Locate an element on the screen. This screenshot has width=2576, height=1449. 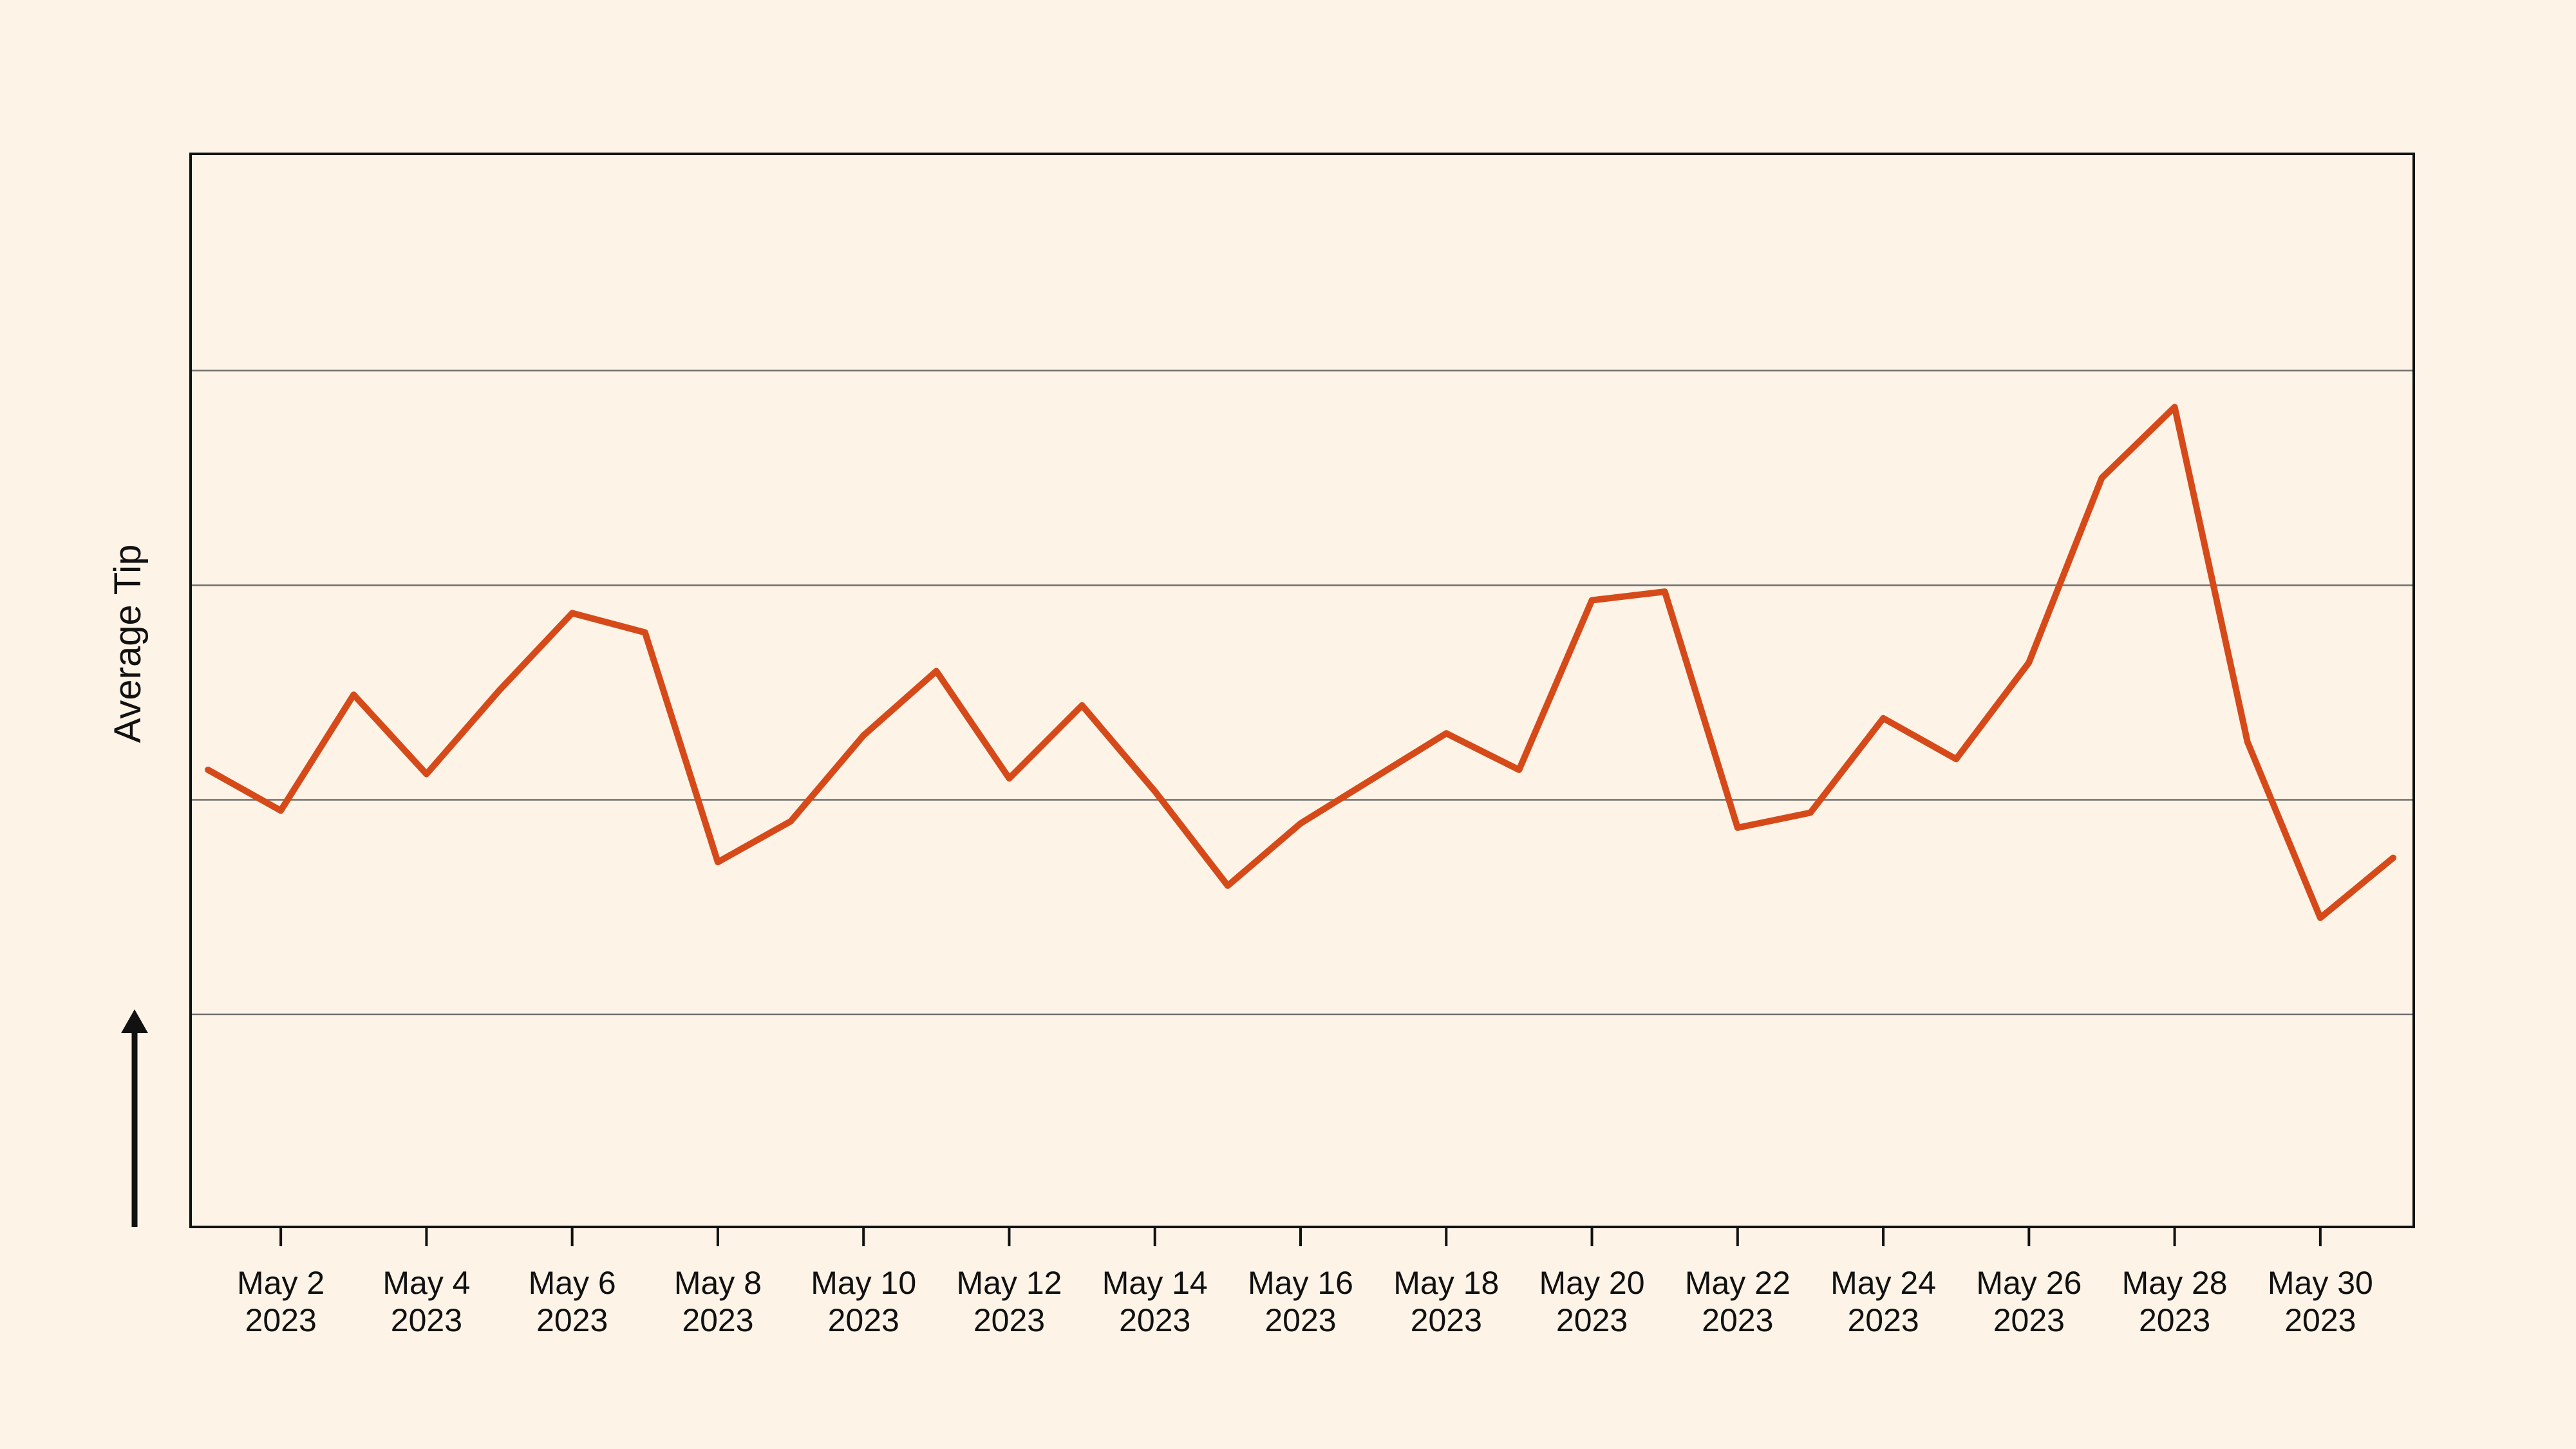
x-tick-label: May 8 2023 is located at coordinates (718, 1301).